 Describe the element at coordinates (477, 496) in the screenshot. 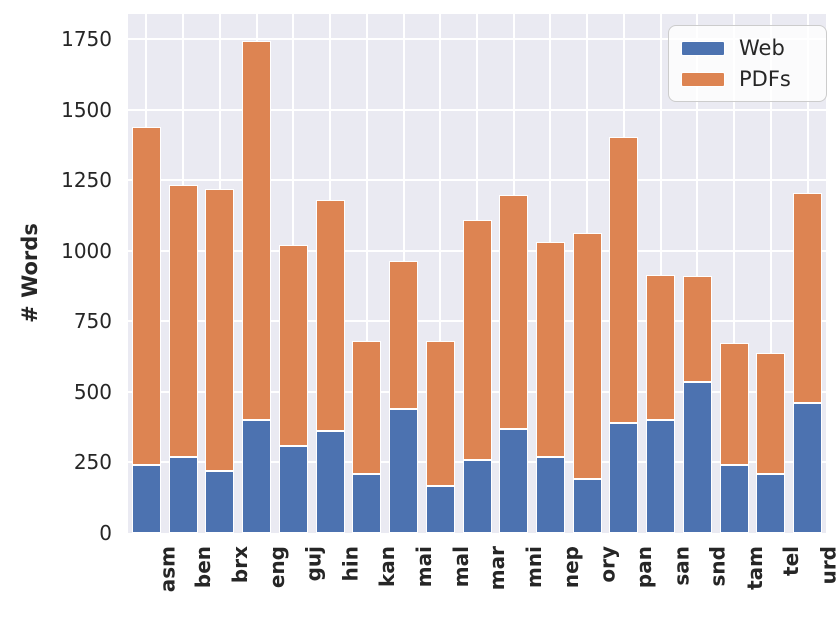

I see `bar-mar-web` at that location.